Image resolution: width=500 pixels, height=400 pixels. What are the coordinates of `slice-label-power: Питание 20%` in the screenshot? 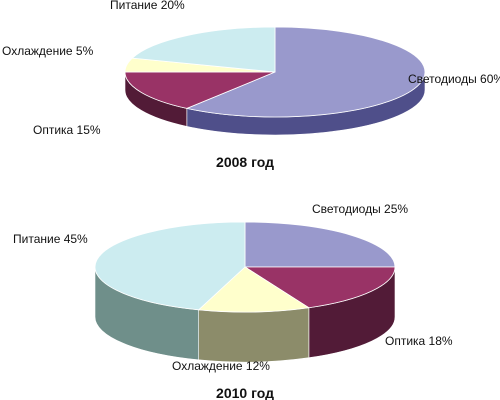 It's located at (147, 6).